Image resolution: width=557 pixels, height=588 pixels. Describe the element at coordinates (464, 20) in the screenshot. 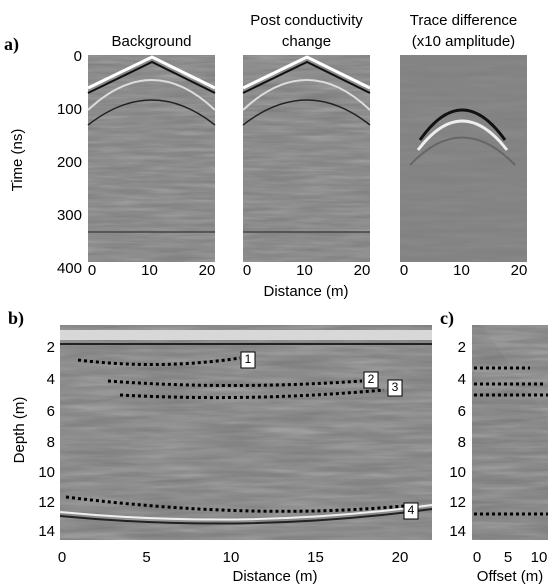

I see `panel-title: Trace difference` at that location.